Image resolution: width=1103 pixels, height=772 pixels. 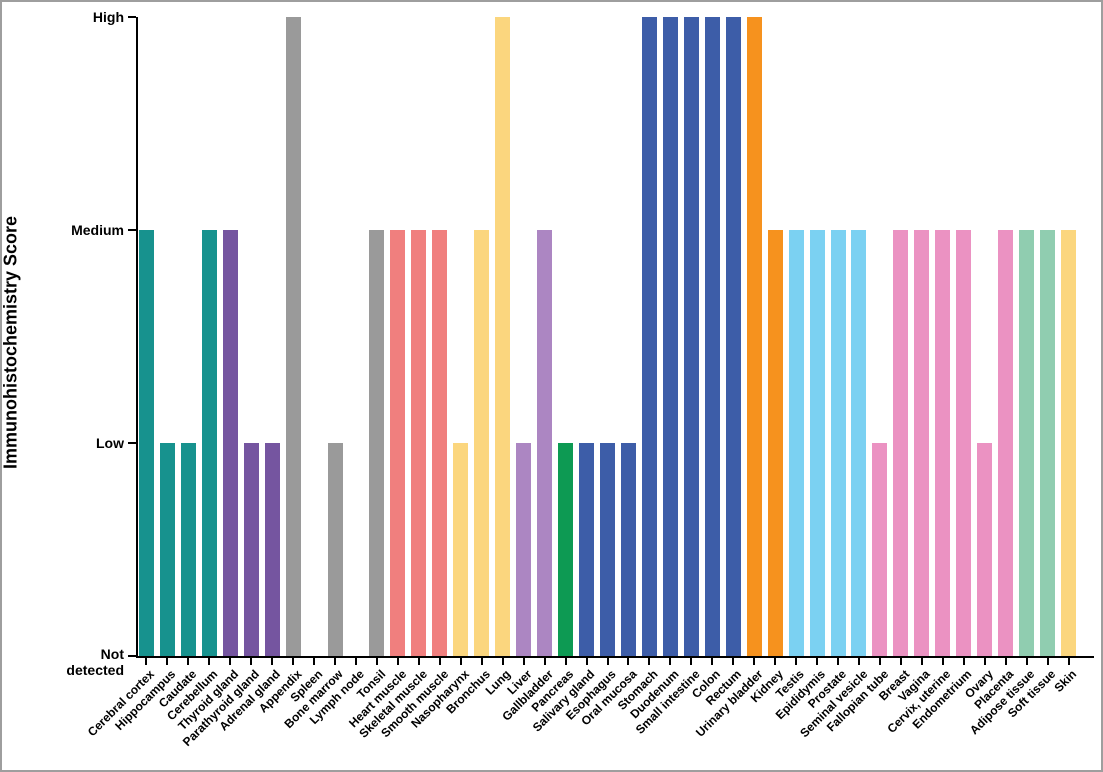 I want to click on bar-oral-mucosa, so click(x=628, y=549).